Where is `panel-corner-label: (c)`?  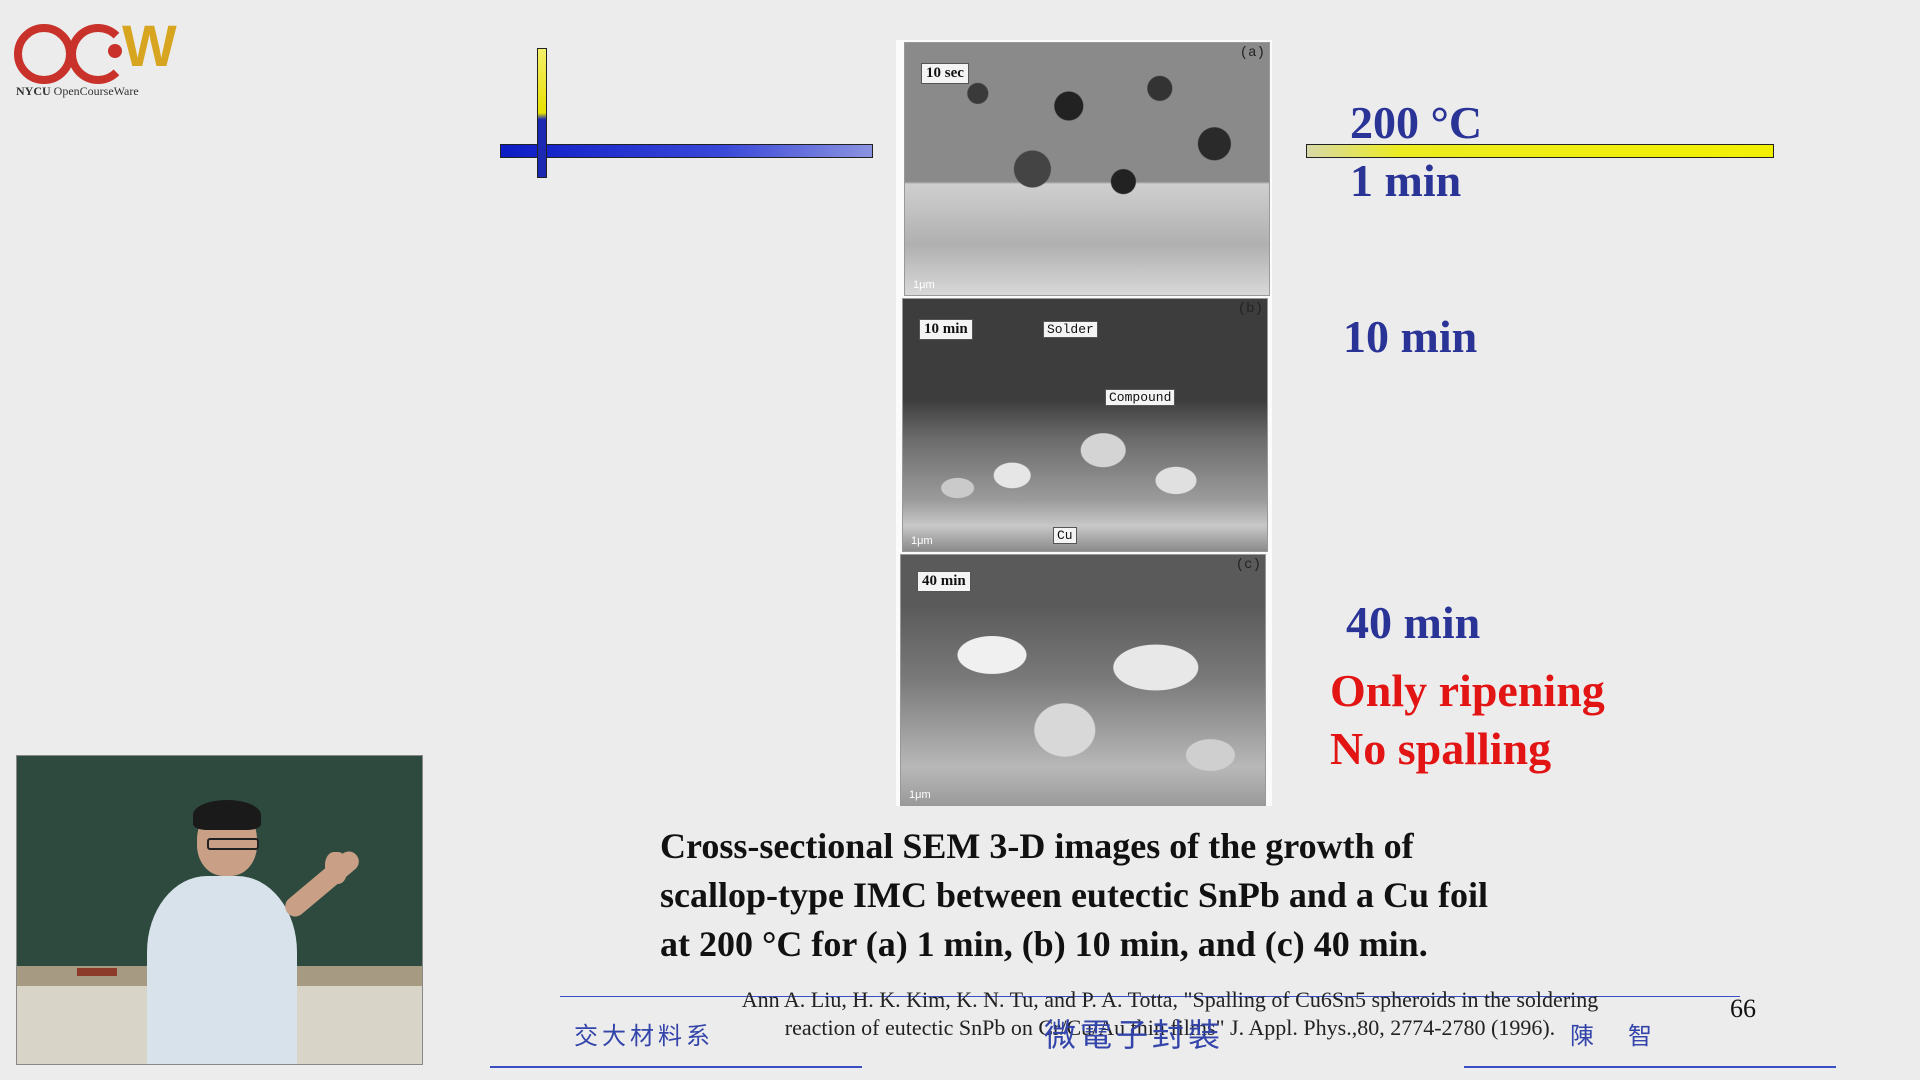
panel-corner-label: (c) is located at coordinates (1248, 565).